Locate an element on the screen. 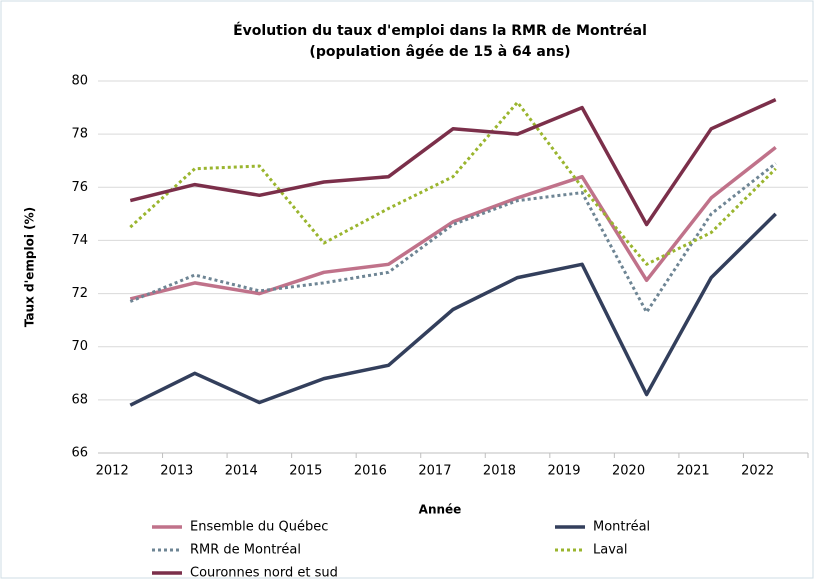 The width and height of the screenshot is (814, 579). x-tick-label: 2015 is located at coordinates (305, 471).